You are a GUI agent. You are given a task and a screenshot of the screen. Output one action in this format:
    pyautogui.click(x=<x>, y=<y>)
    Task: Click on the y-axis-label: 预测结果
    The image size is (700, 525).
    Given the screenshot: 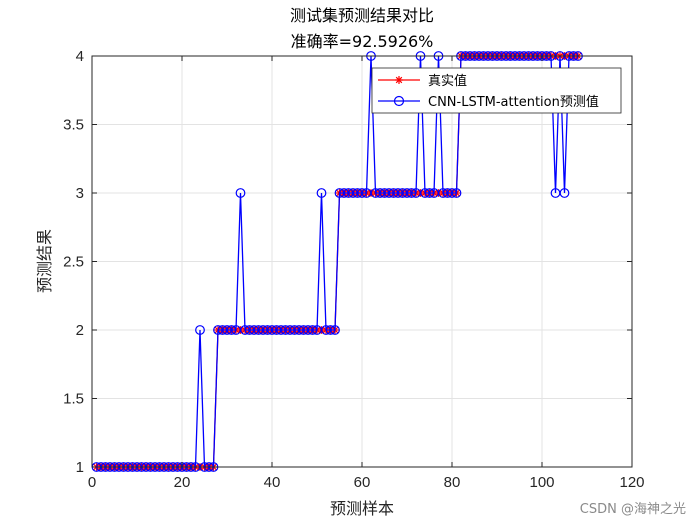 What is the action you would take?
    pyautogui.click(x=44, y=261)
    